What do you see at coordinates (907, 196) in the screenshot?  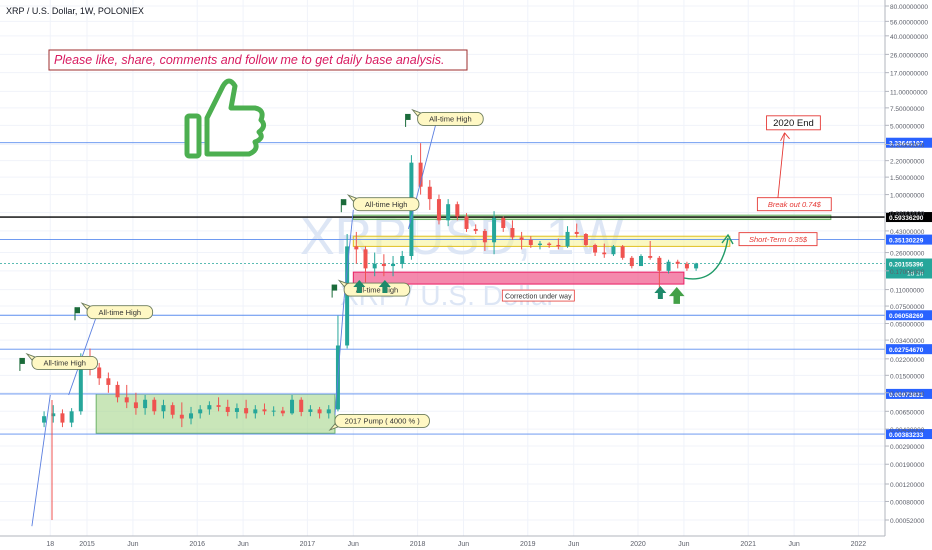 I see `y-tick-label: 1.00000000` at bounding box center [907, 196].